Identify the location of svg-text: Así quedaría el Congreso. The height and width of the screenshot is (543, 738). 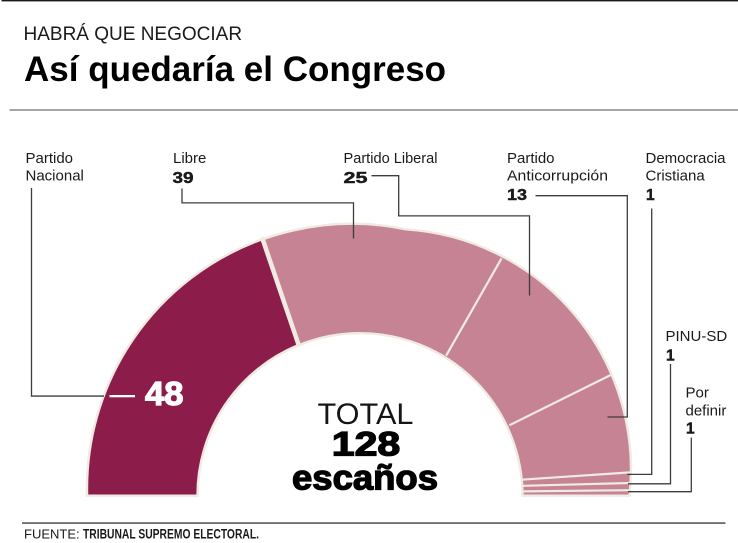
(235, 69).